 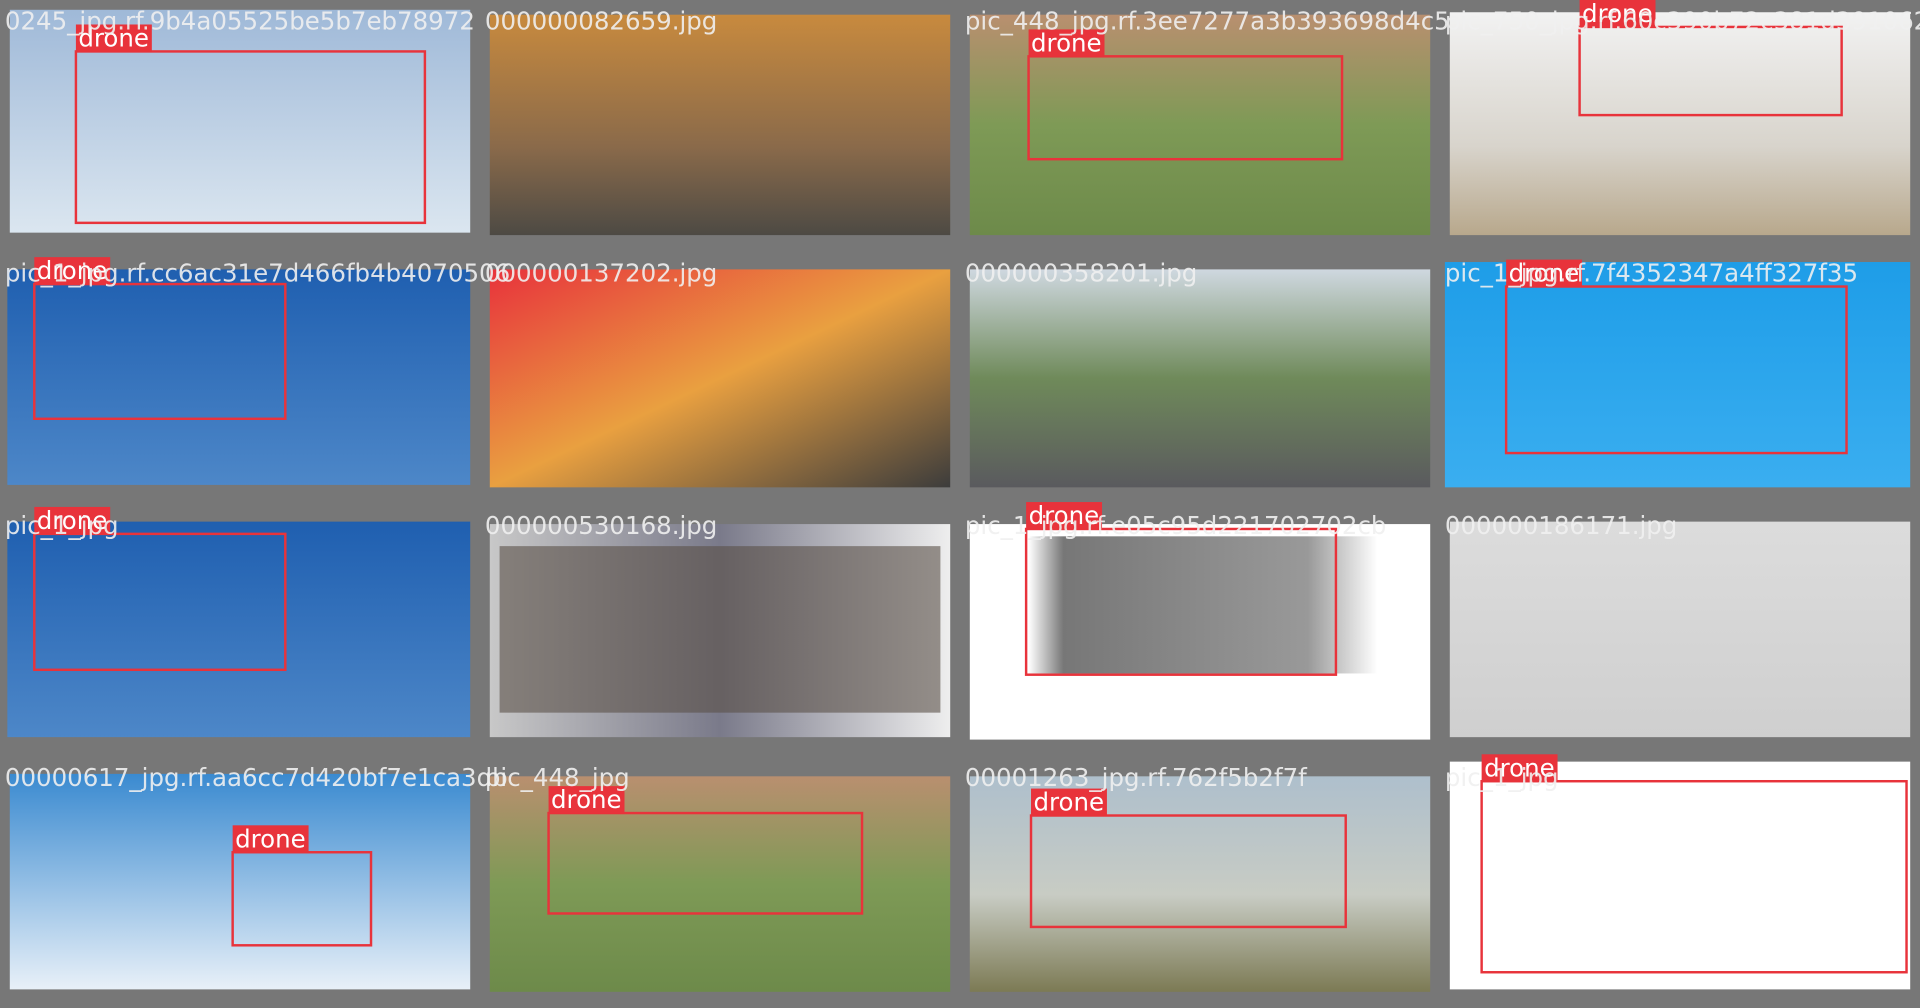 What do you see at coordinates (1176, 525) in the screenshot?
I see `filename: pic_1_jpg.rf.e05c95d221702702cb` at bounding box center [1176, 525].